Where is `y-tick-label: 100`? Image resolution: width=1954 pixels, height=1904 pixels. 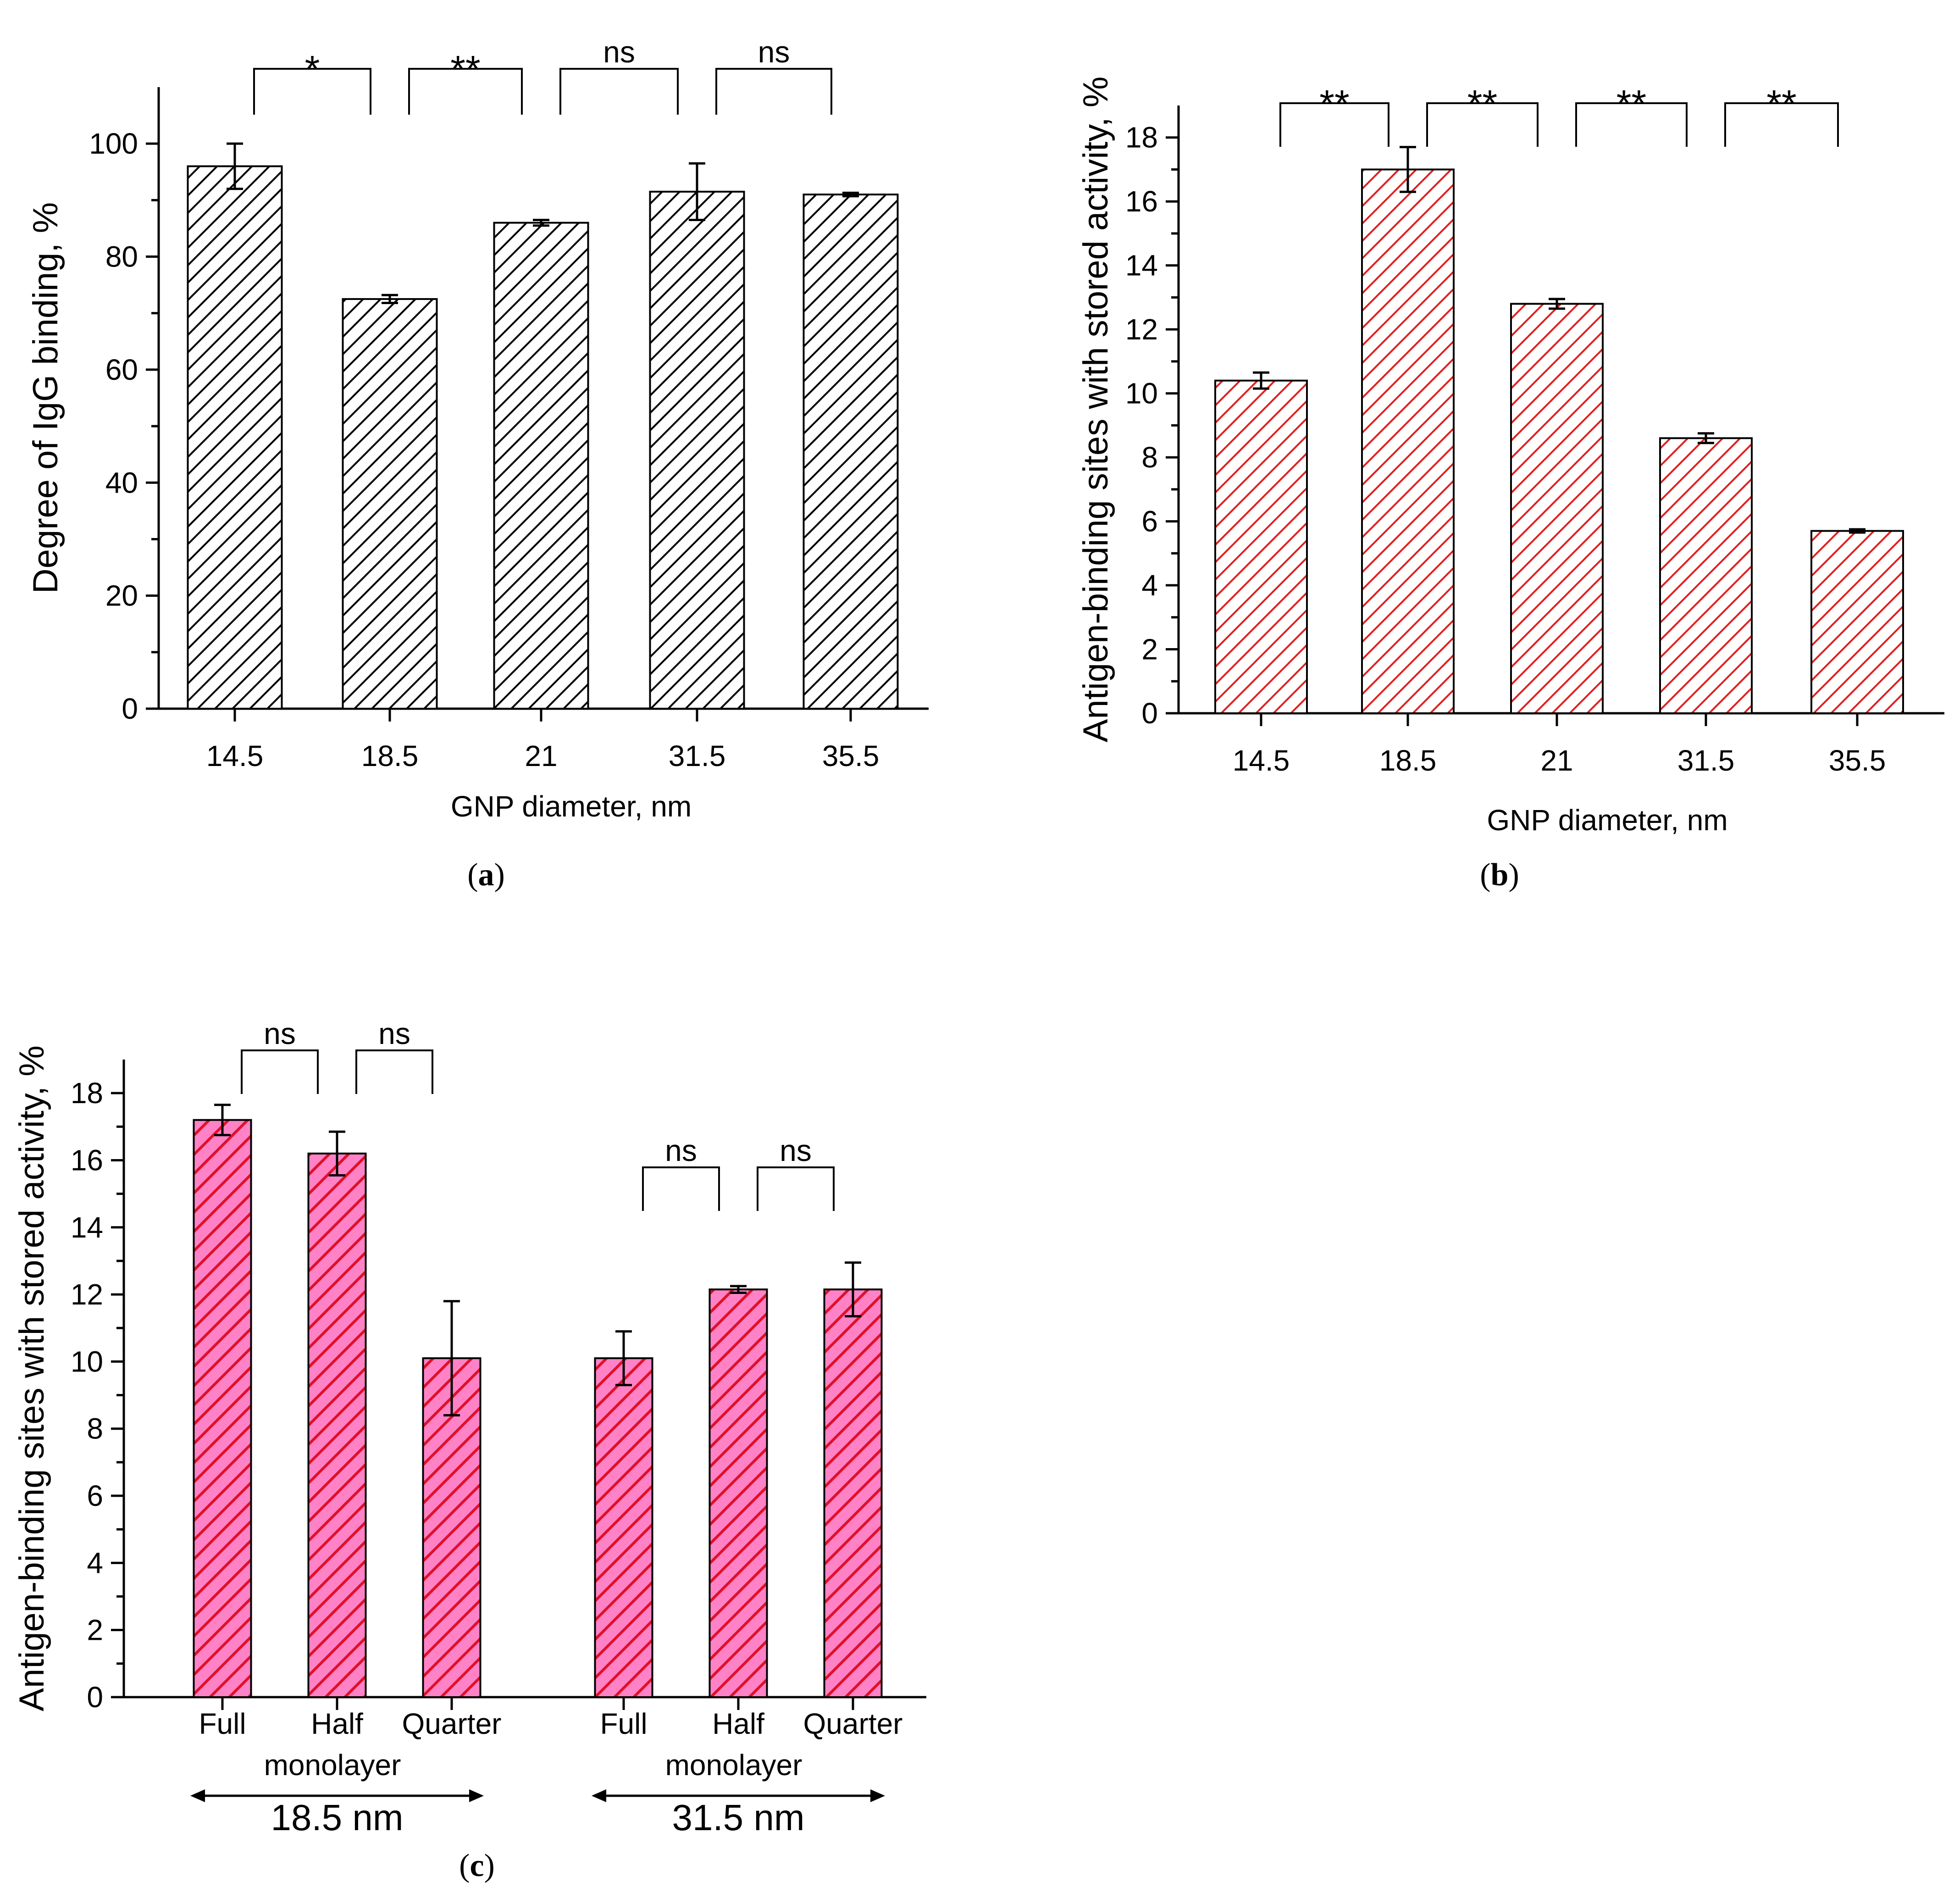 y-tick-label: 100 is located at coordinates (114, 143).